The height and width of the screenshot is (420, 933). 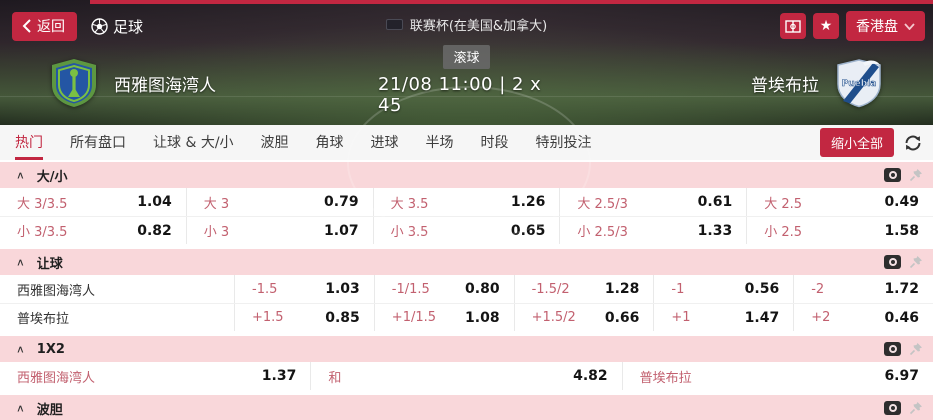 I want to click on odds-cell: +2 0.46, so click(x=863, y=317).